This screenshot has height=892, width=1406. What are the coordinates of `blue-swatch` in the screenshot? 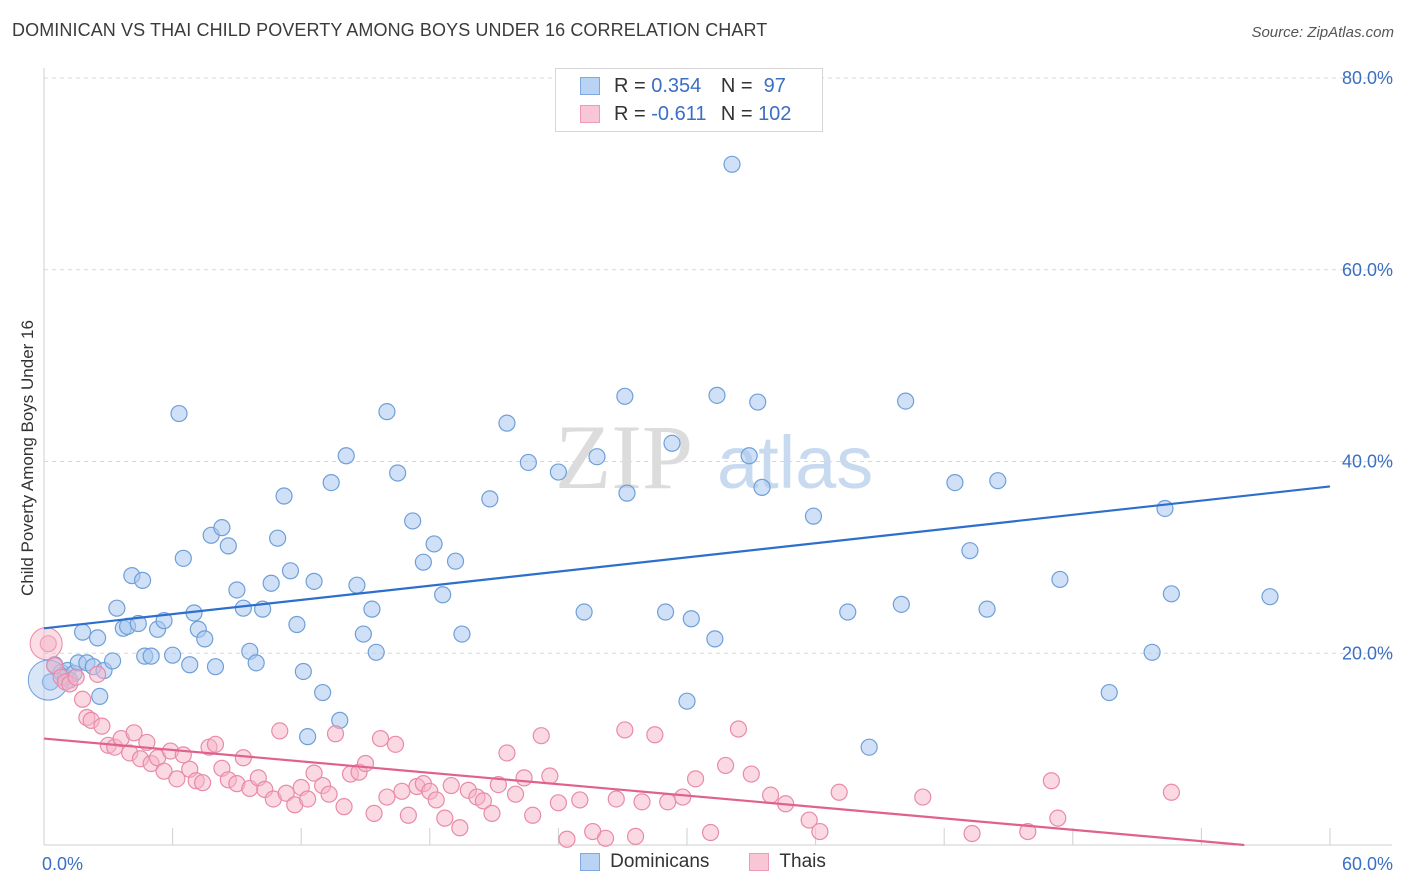 It's located at (590, 862).